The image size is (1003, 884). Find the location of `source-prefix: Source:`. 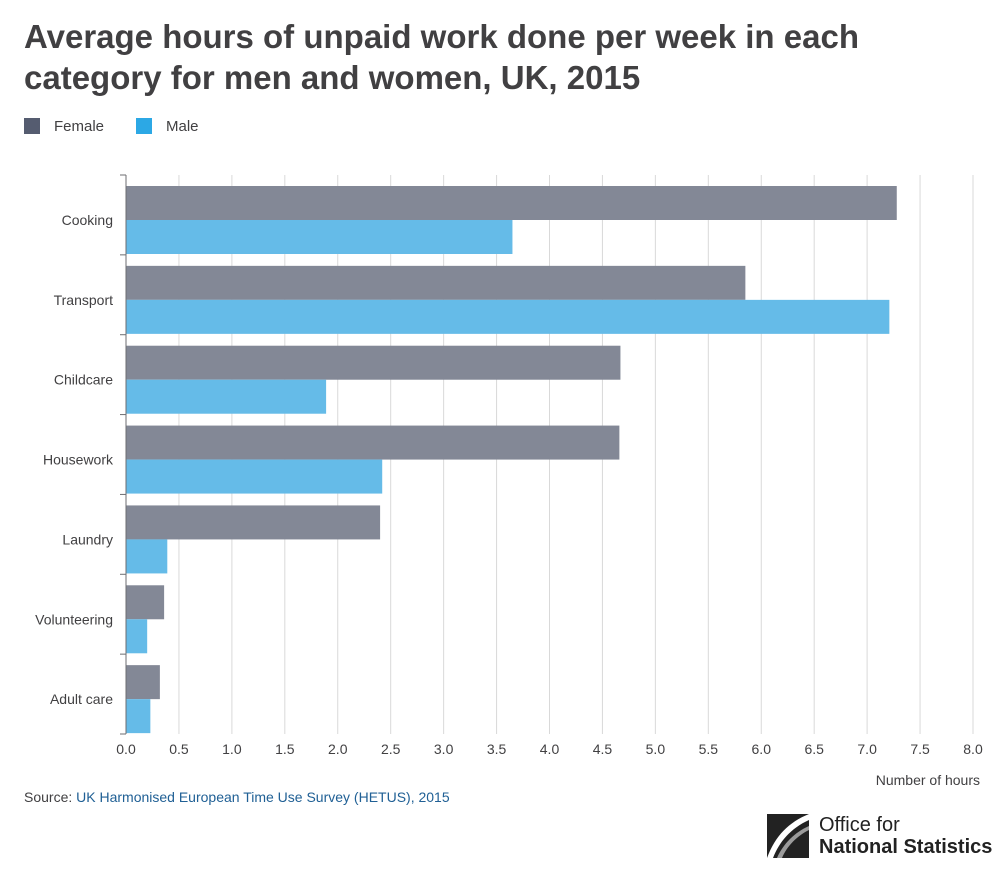

source-prefix: Source: is located at coordinates (50, 797).